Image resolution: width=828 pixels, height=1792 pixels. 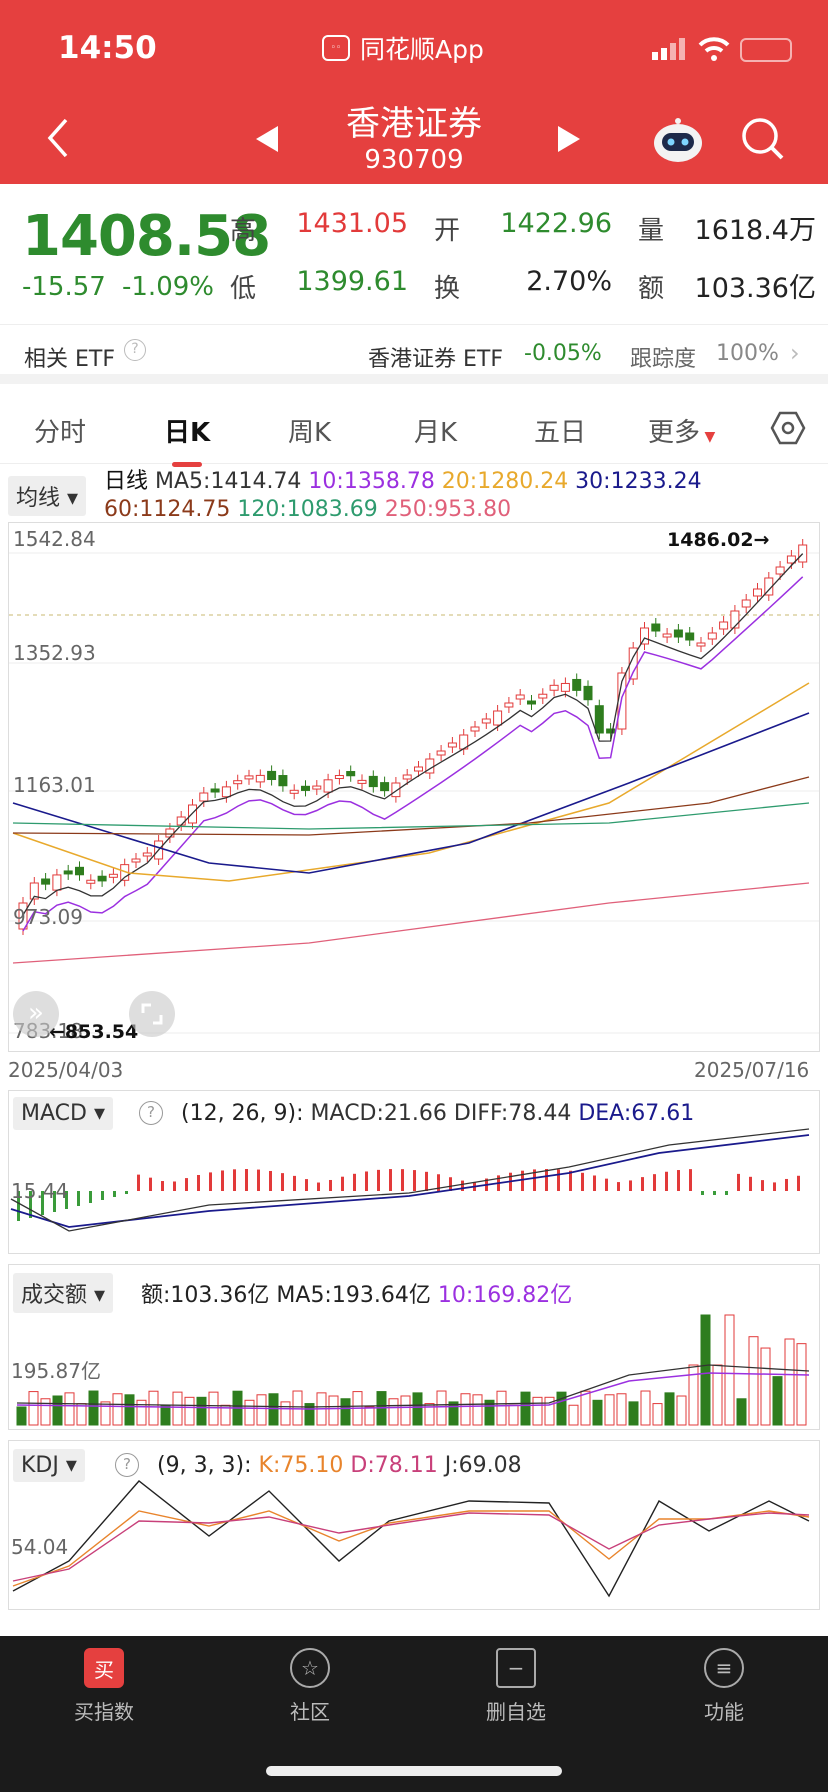 What do you see at coordinates (60, 433) in the screenshot?
I see `tab-intraday: 分时` at bounding box center [60, 433].